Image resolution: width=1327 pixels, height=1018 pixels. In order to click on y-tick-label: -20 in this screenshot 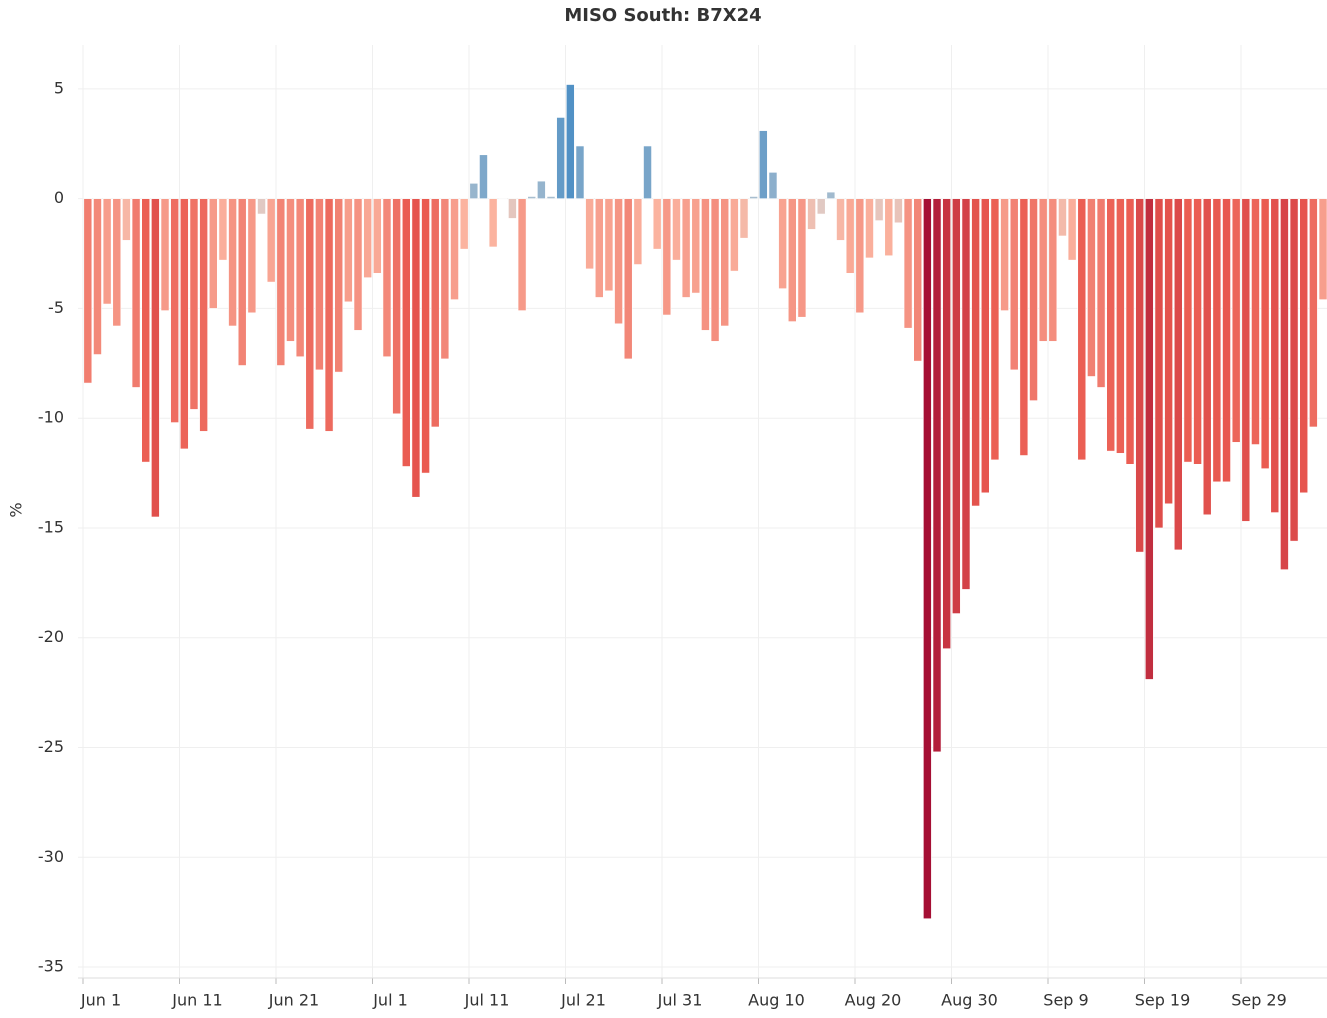, I will do `click(51, 636)`.